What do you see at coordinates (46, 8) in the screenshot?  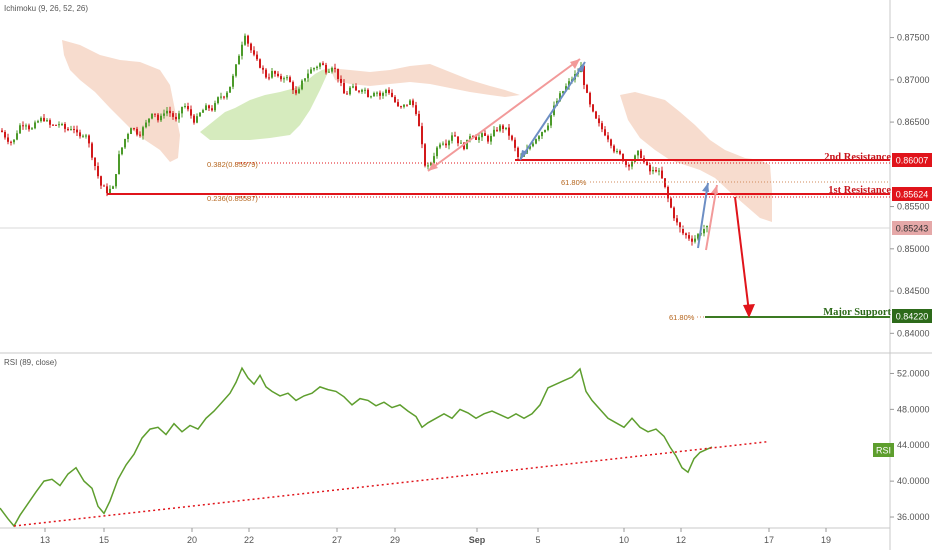 I see `ichimoku-label: Ichimoku (9, 26, 52, 26)` at bounding box center [46, 8].